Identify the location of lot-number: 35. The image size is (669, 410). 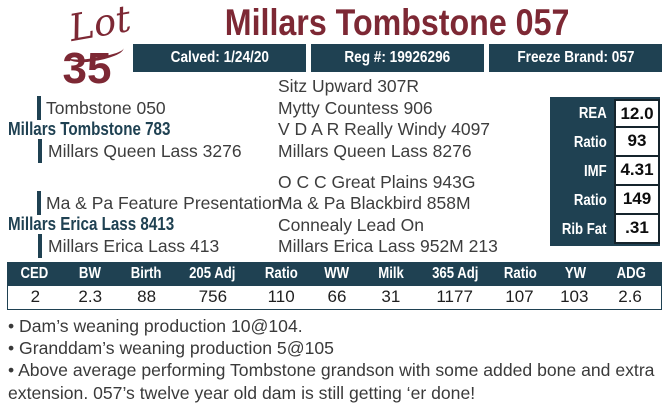
(87, 68).